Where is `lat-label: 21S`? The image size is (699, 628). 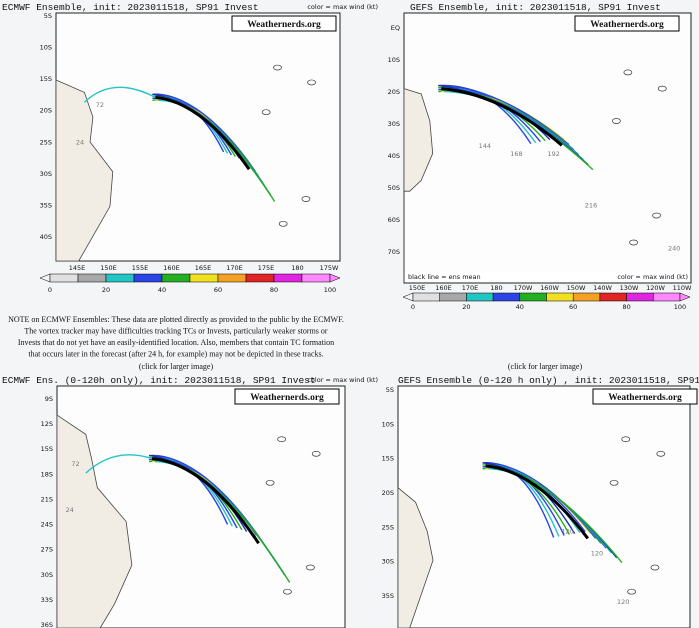
lat-label: 21S is located at coordinates (47, 499).